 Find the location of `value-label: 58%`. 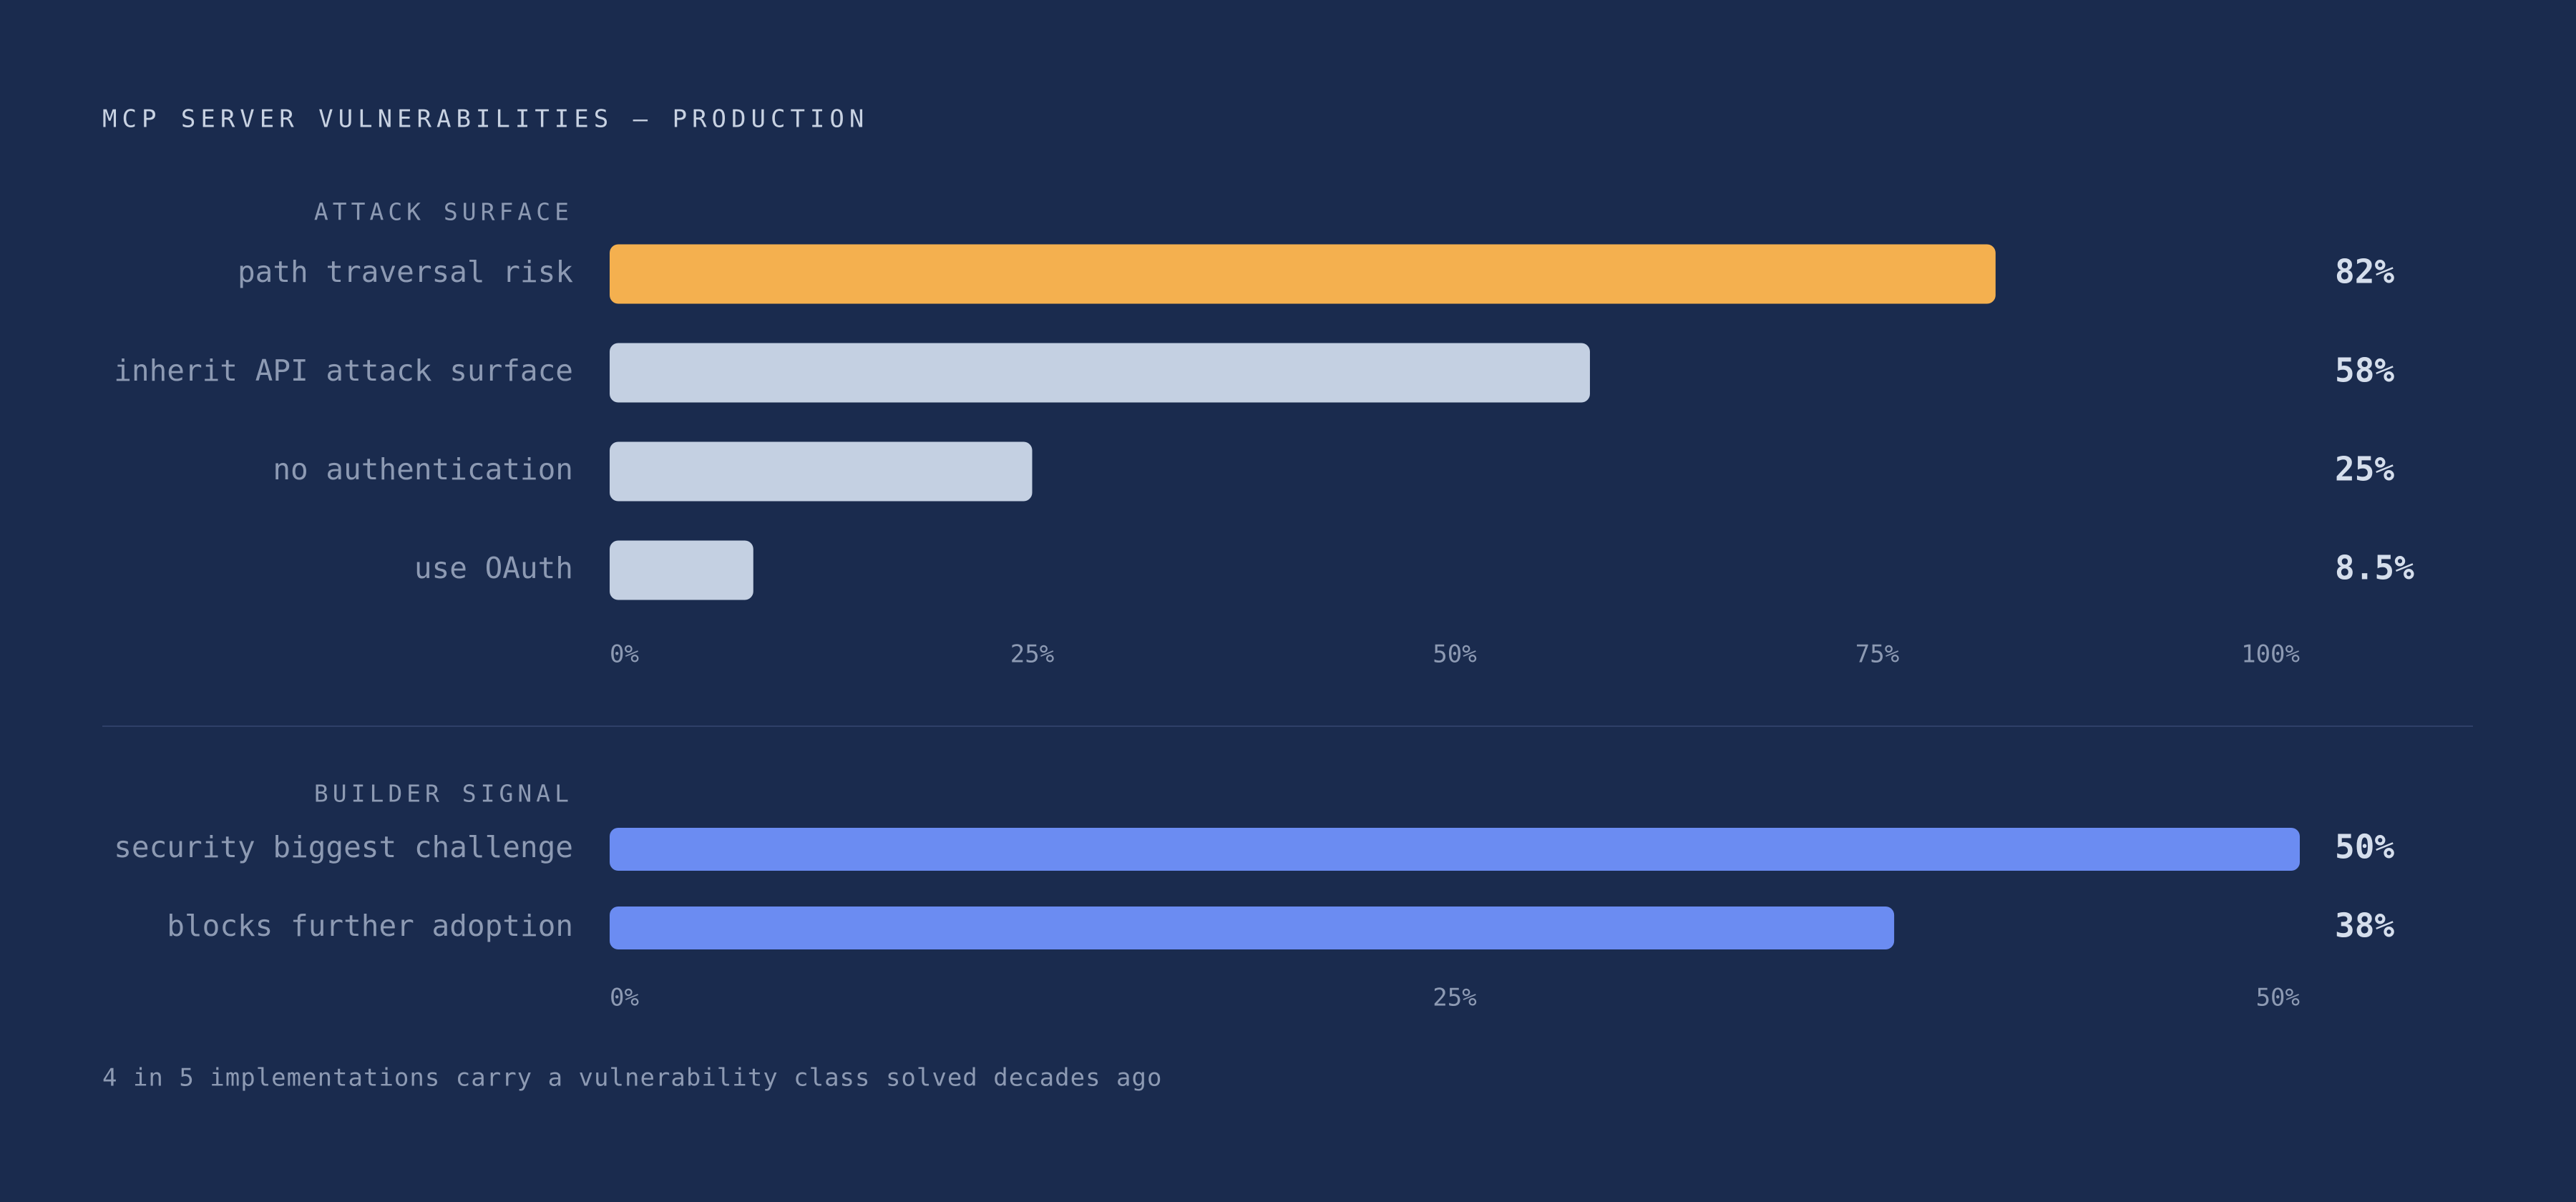

value-label: 58% is located at coordinates (2364, 371).